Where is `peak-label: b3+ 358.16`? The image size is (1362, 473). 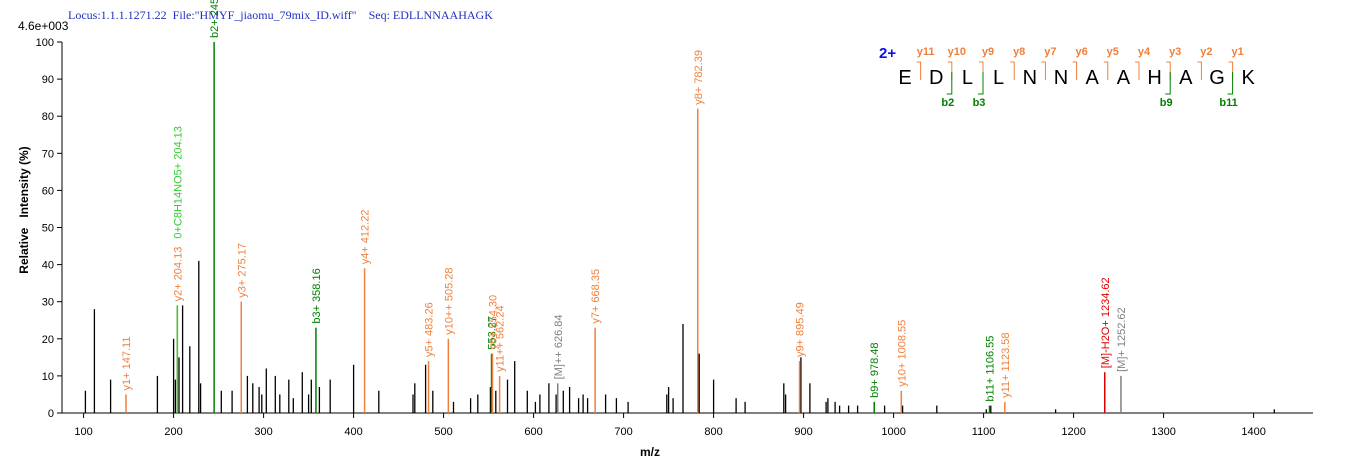
peak-label: b3+ 358.16 is located at coordinates (317, 295).